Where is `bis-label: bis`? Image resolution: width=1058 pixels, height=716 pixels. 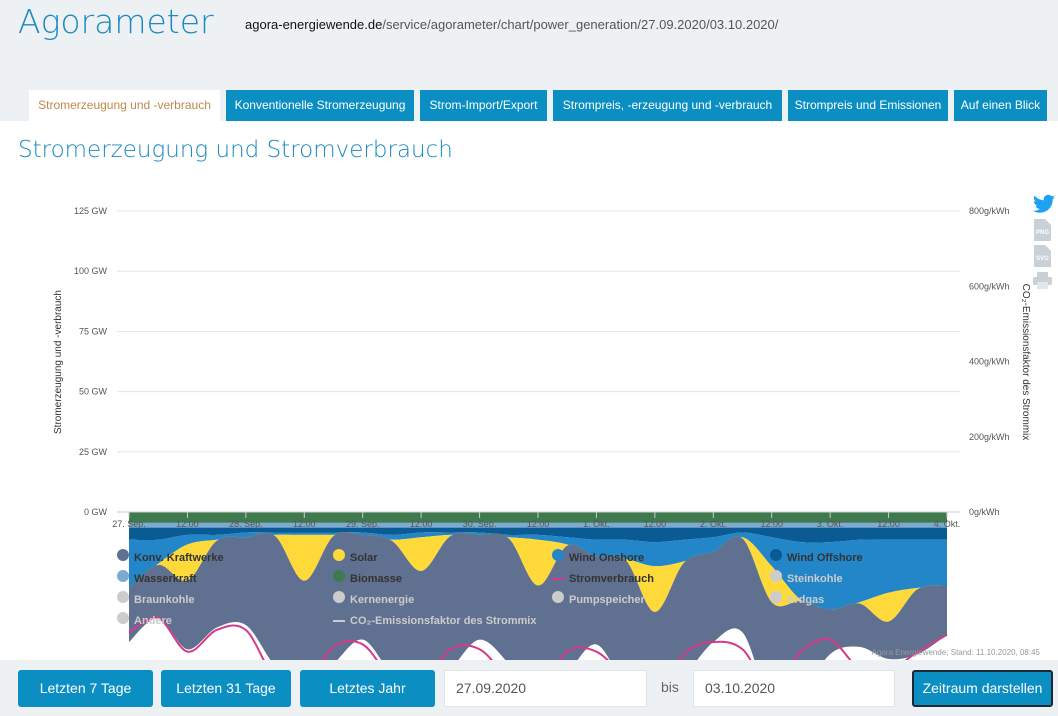
bis-label: bis is located at coordinates (670, 687).